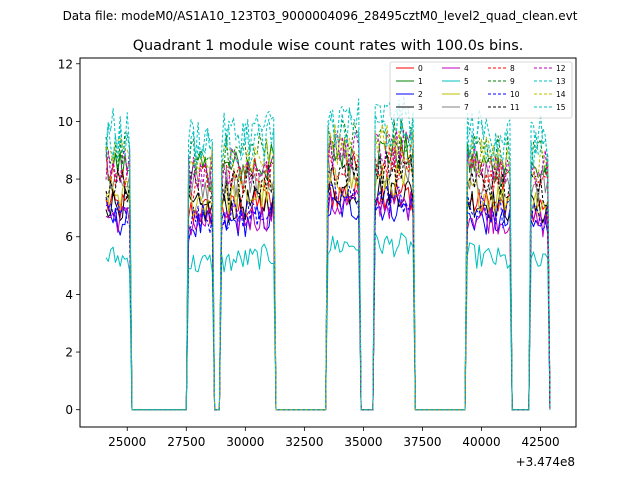  Describe the element at coordinates (420, 107) in the screenshot. I see `legend-label: 3` at that location.